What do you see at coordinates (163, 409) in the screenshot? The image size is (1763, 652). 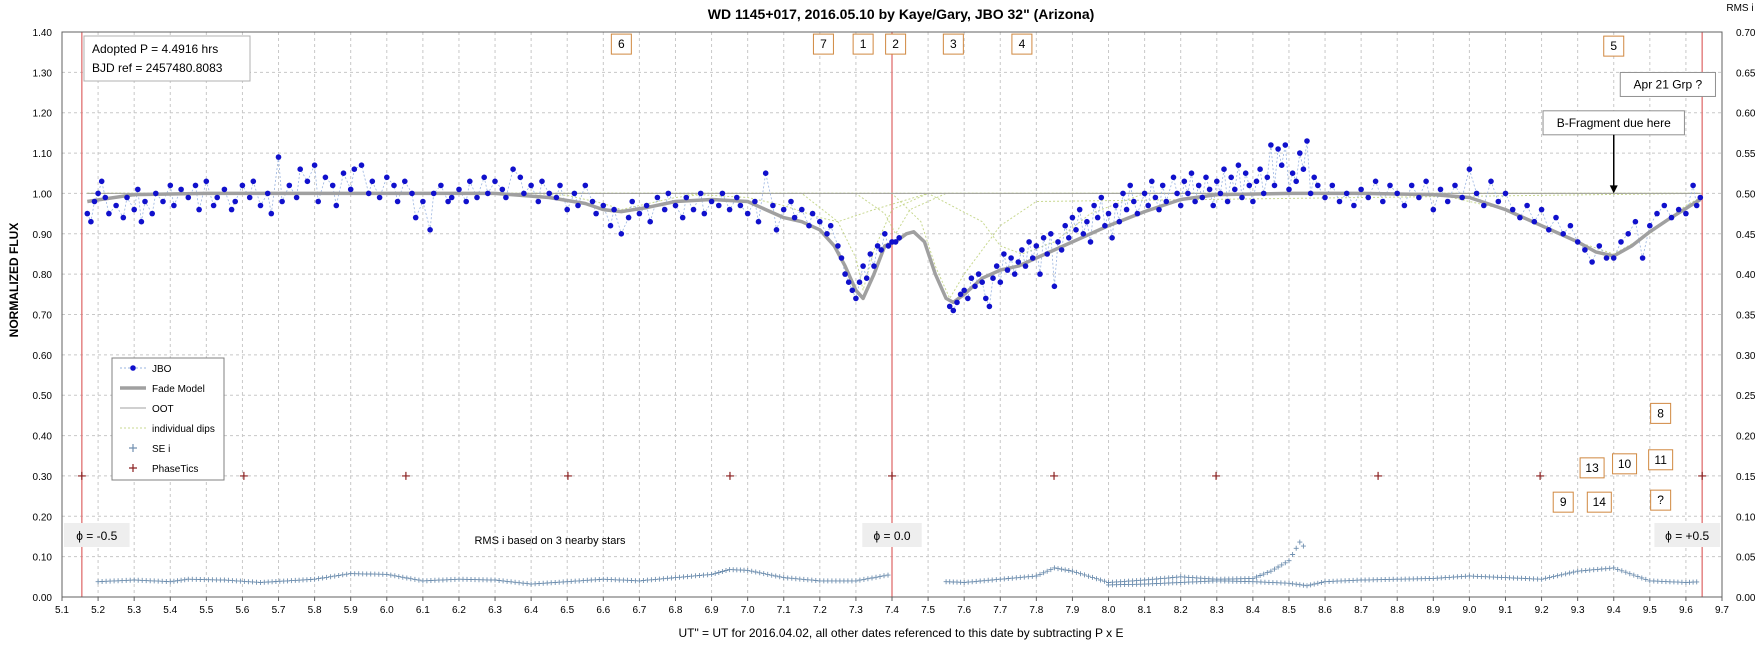 I see `legend-label: OOT` at bounding box center [163, 409].